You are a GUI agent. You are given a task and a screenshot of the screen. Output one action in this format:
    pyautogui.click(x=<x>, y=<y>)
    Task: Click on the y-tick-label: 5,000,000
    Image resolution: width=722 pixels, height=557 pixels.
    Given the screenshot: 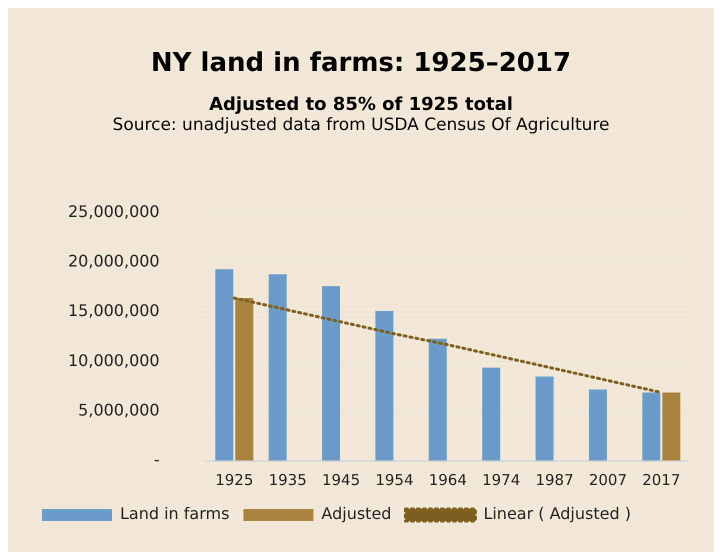 What is the action you would take?
    pyautogui.click(x=119, y=410)
    